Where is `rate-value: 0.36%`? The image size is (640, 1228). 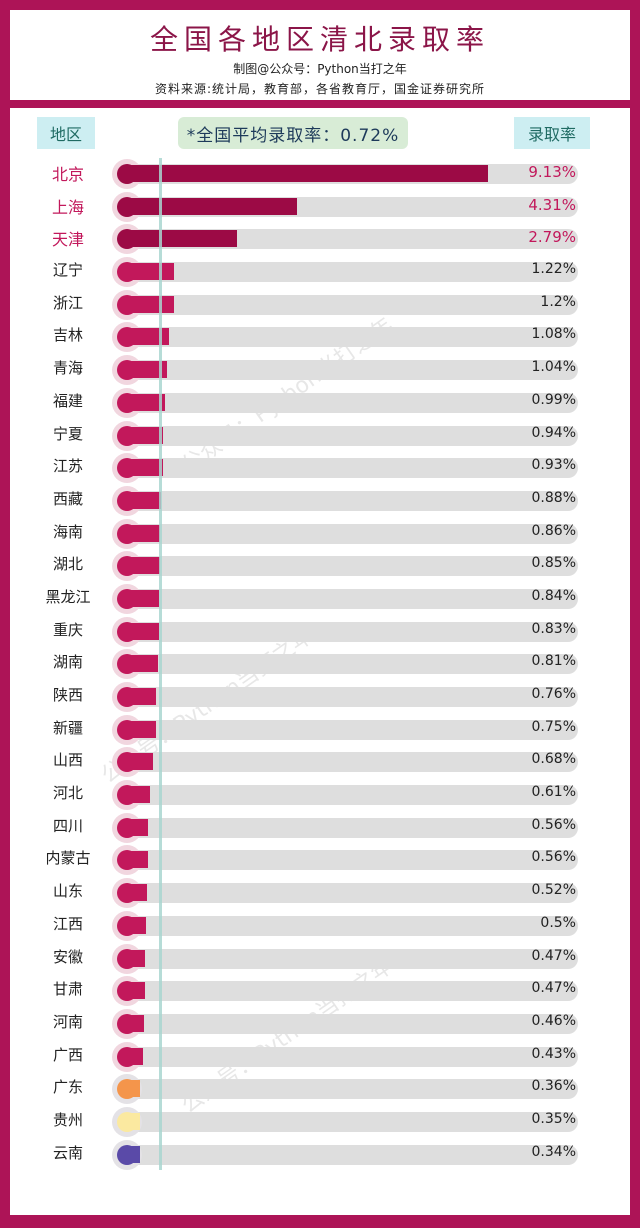 rate-value: 0.36% is located at coordinates (553, 1086).